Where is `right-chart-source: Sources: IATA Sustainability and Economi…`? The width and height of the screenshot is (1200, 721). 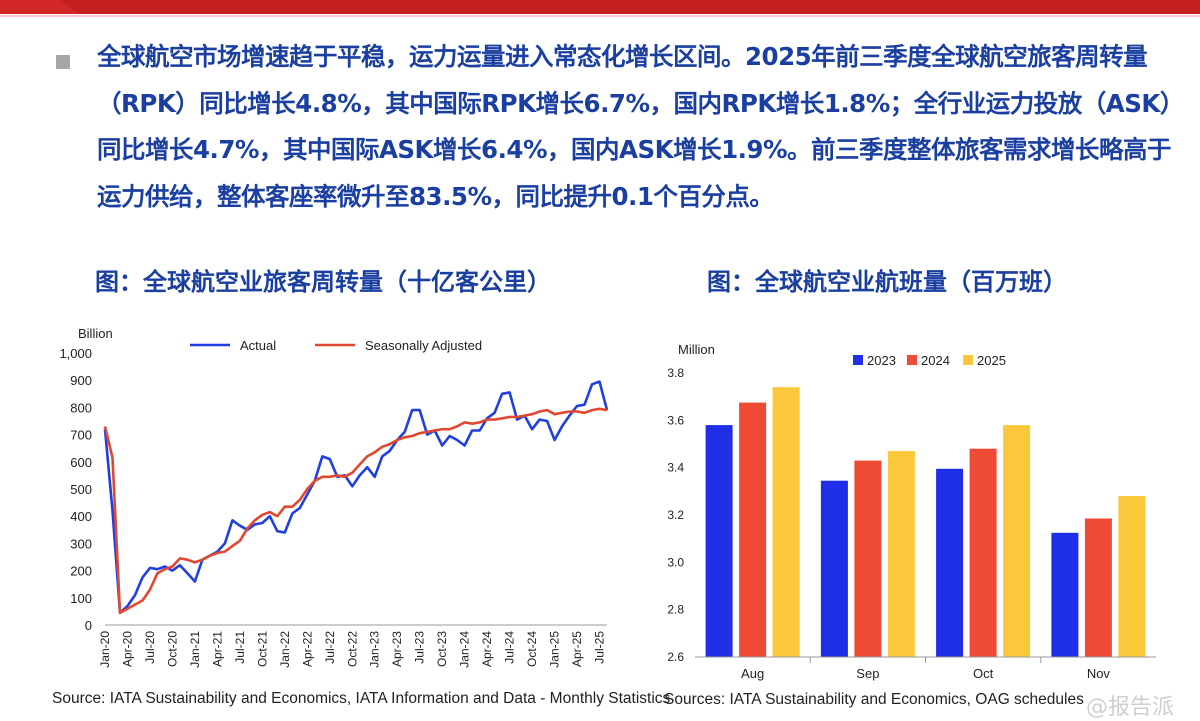
right-chart-source: Sources: IATA Sustainability and Economi… is located at coordinates (874, 699).